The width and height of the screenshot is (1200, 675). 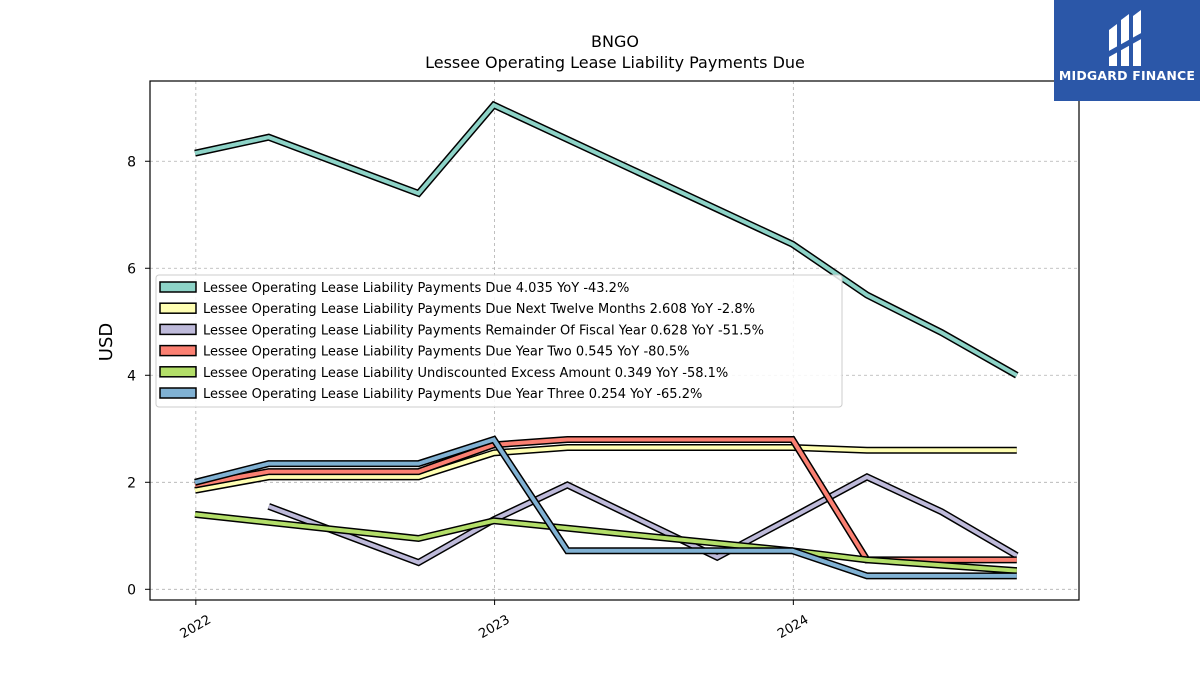 What do you see at coordinates (131, 269) in the screenshot?
I see `y-tick-label: 6` at bounding box center [131, 269].